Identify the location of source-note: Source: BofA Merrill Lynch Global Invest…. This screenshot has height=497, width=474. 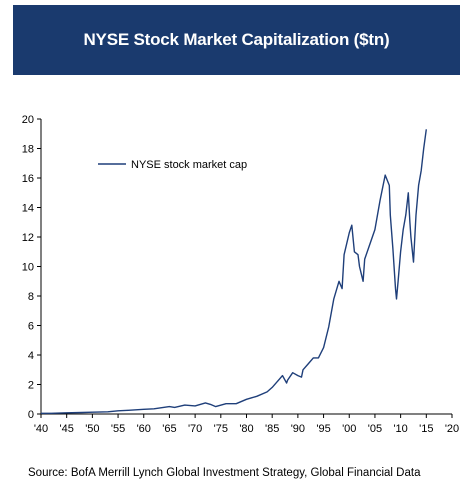
(224, 473).